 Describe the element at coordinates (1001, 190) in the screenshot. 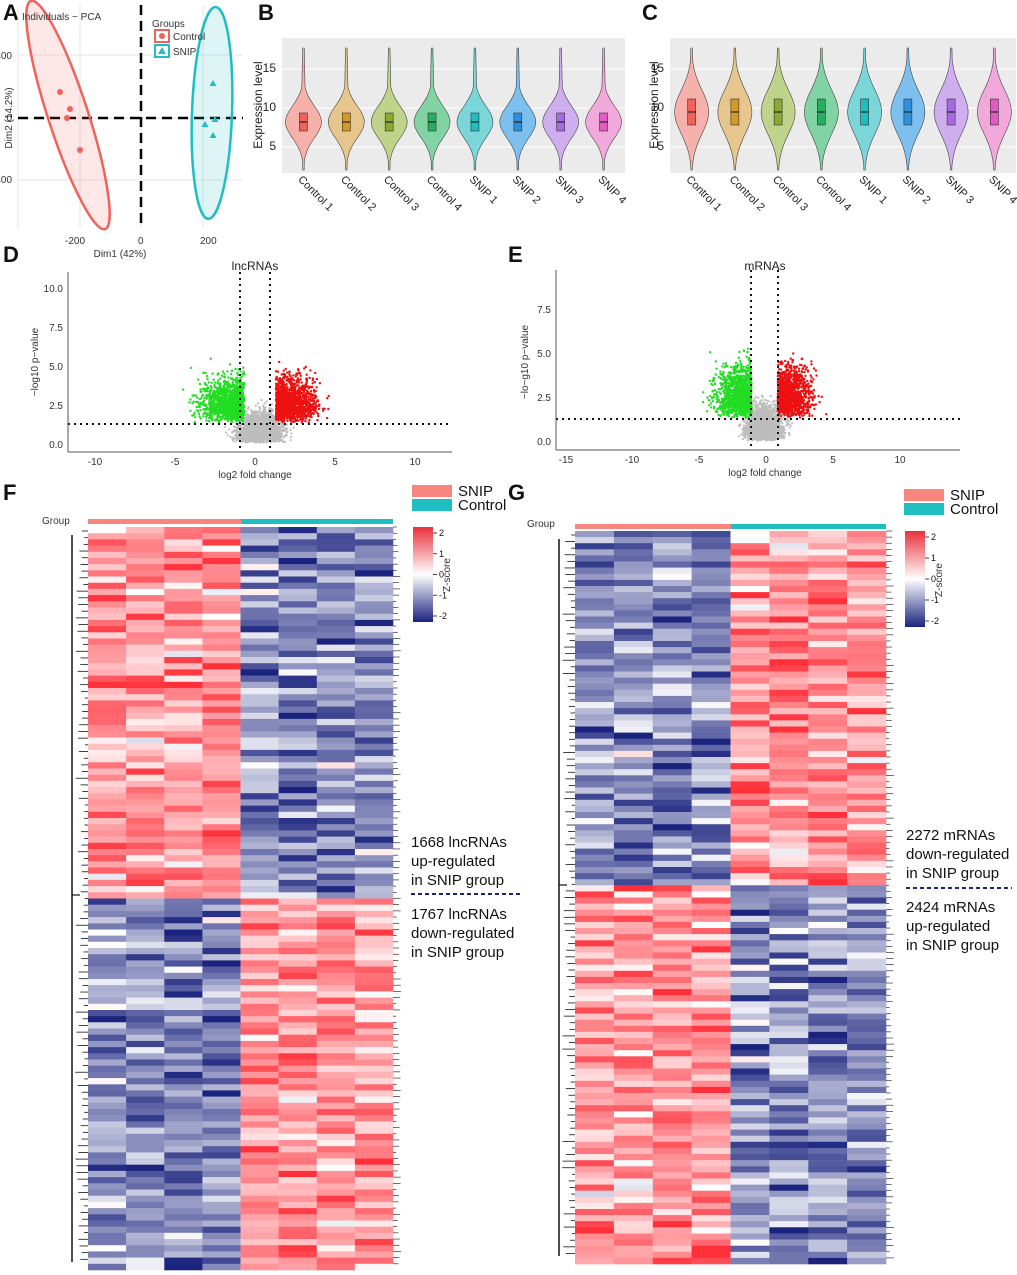

I see `violin-xlabel: SNIP 4` at that location.